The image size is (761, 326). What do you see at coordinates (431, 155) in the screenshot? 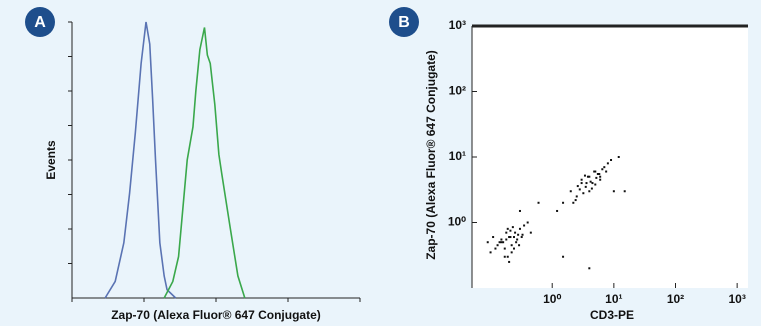
I see `y-axis-label: Zap-70 (Alexa Fluor® 647 Conjugate)` at bounding box center [431, 155].